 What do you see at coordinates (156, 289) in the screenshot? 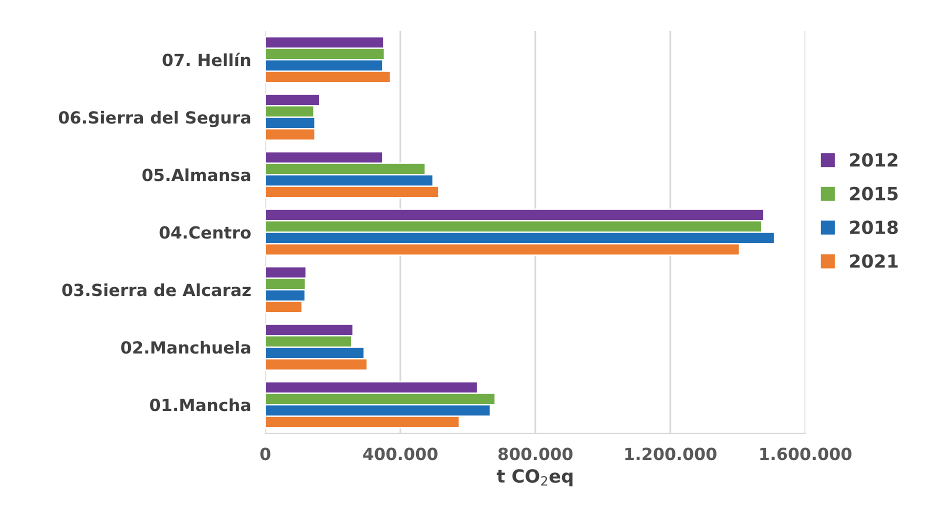
I see `y-tick-label: 03.Sierra de Alcaraz` at bounding box center [156, 289].